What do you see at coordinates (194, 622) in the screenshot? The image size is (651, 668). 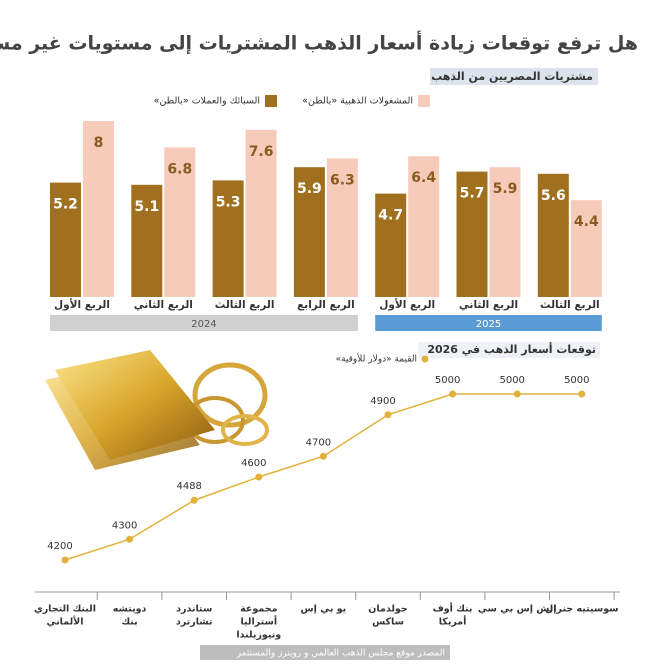 I see `x-tick-label: تشارترد` at bounding box center [194, 622].